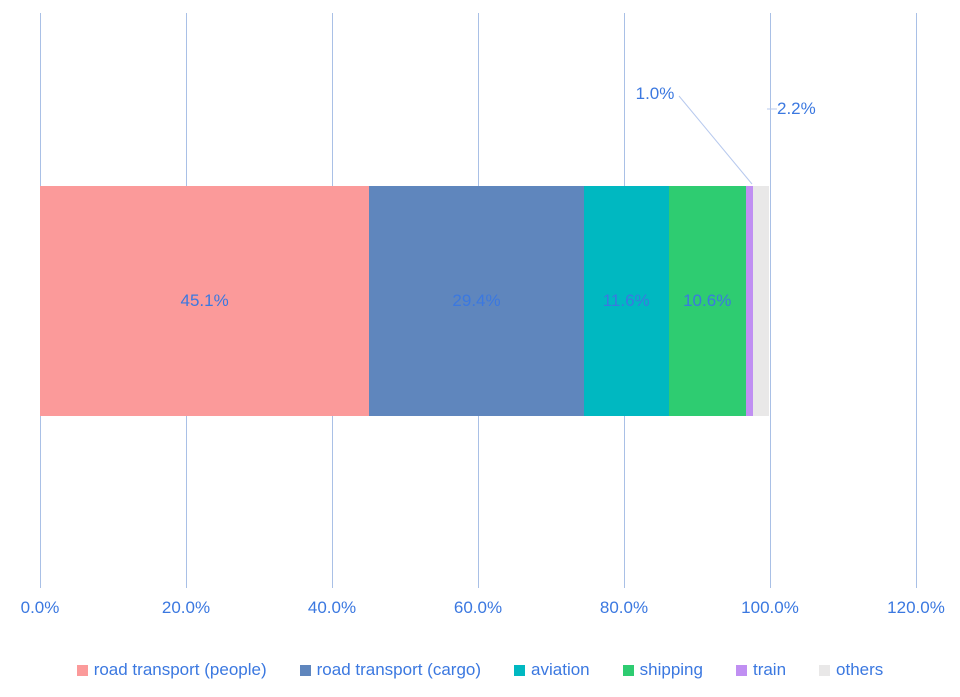 This screenshot has height=697, width=960. I want to click on legend-item-shipping: shipping, so click(662, 670).